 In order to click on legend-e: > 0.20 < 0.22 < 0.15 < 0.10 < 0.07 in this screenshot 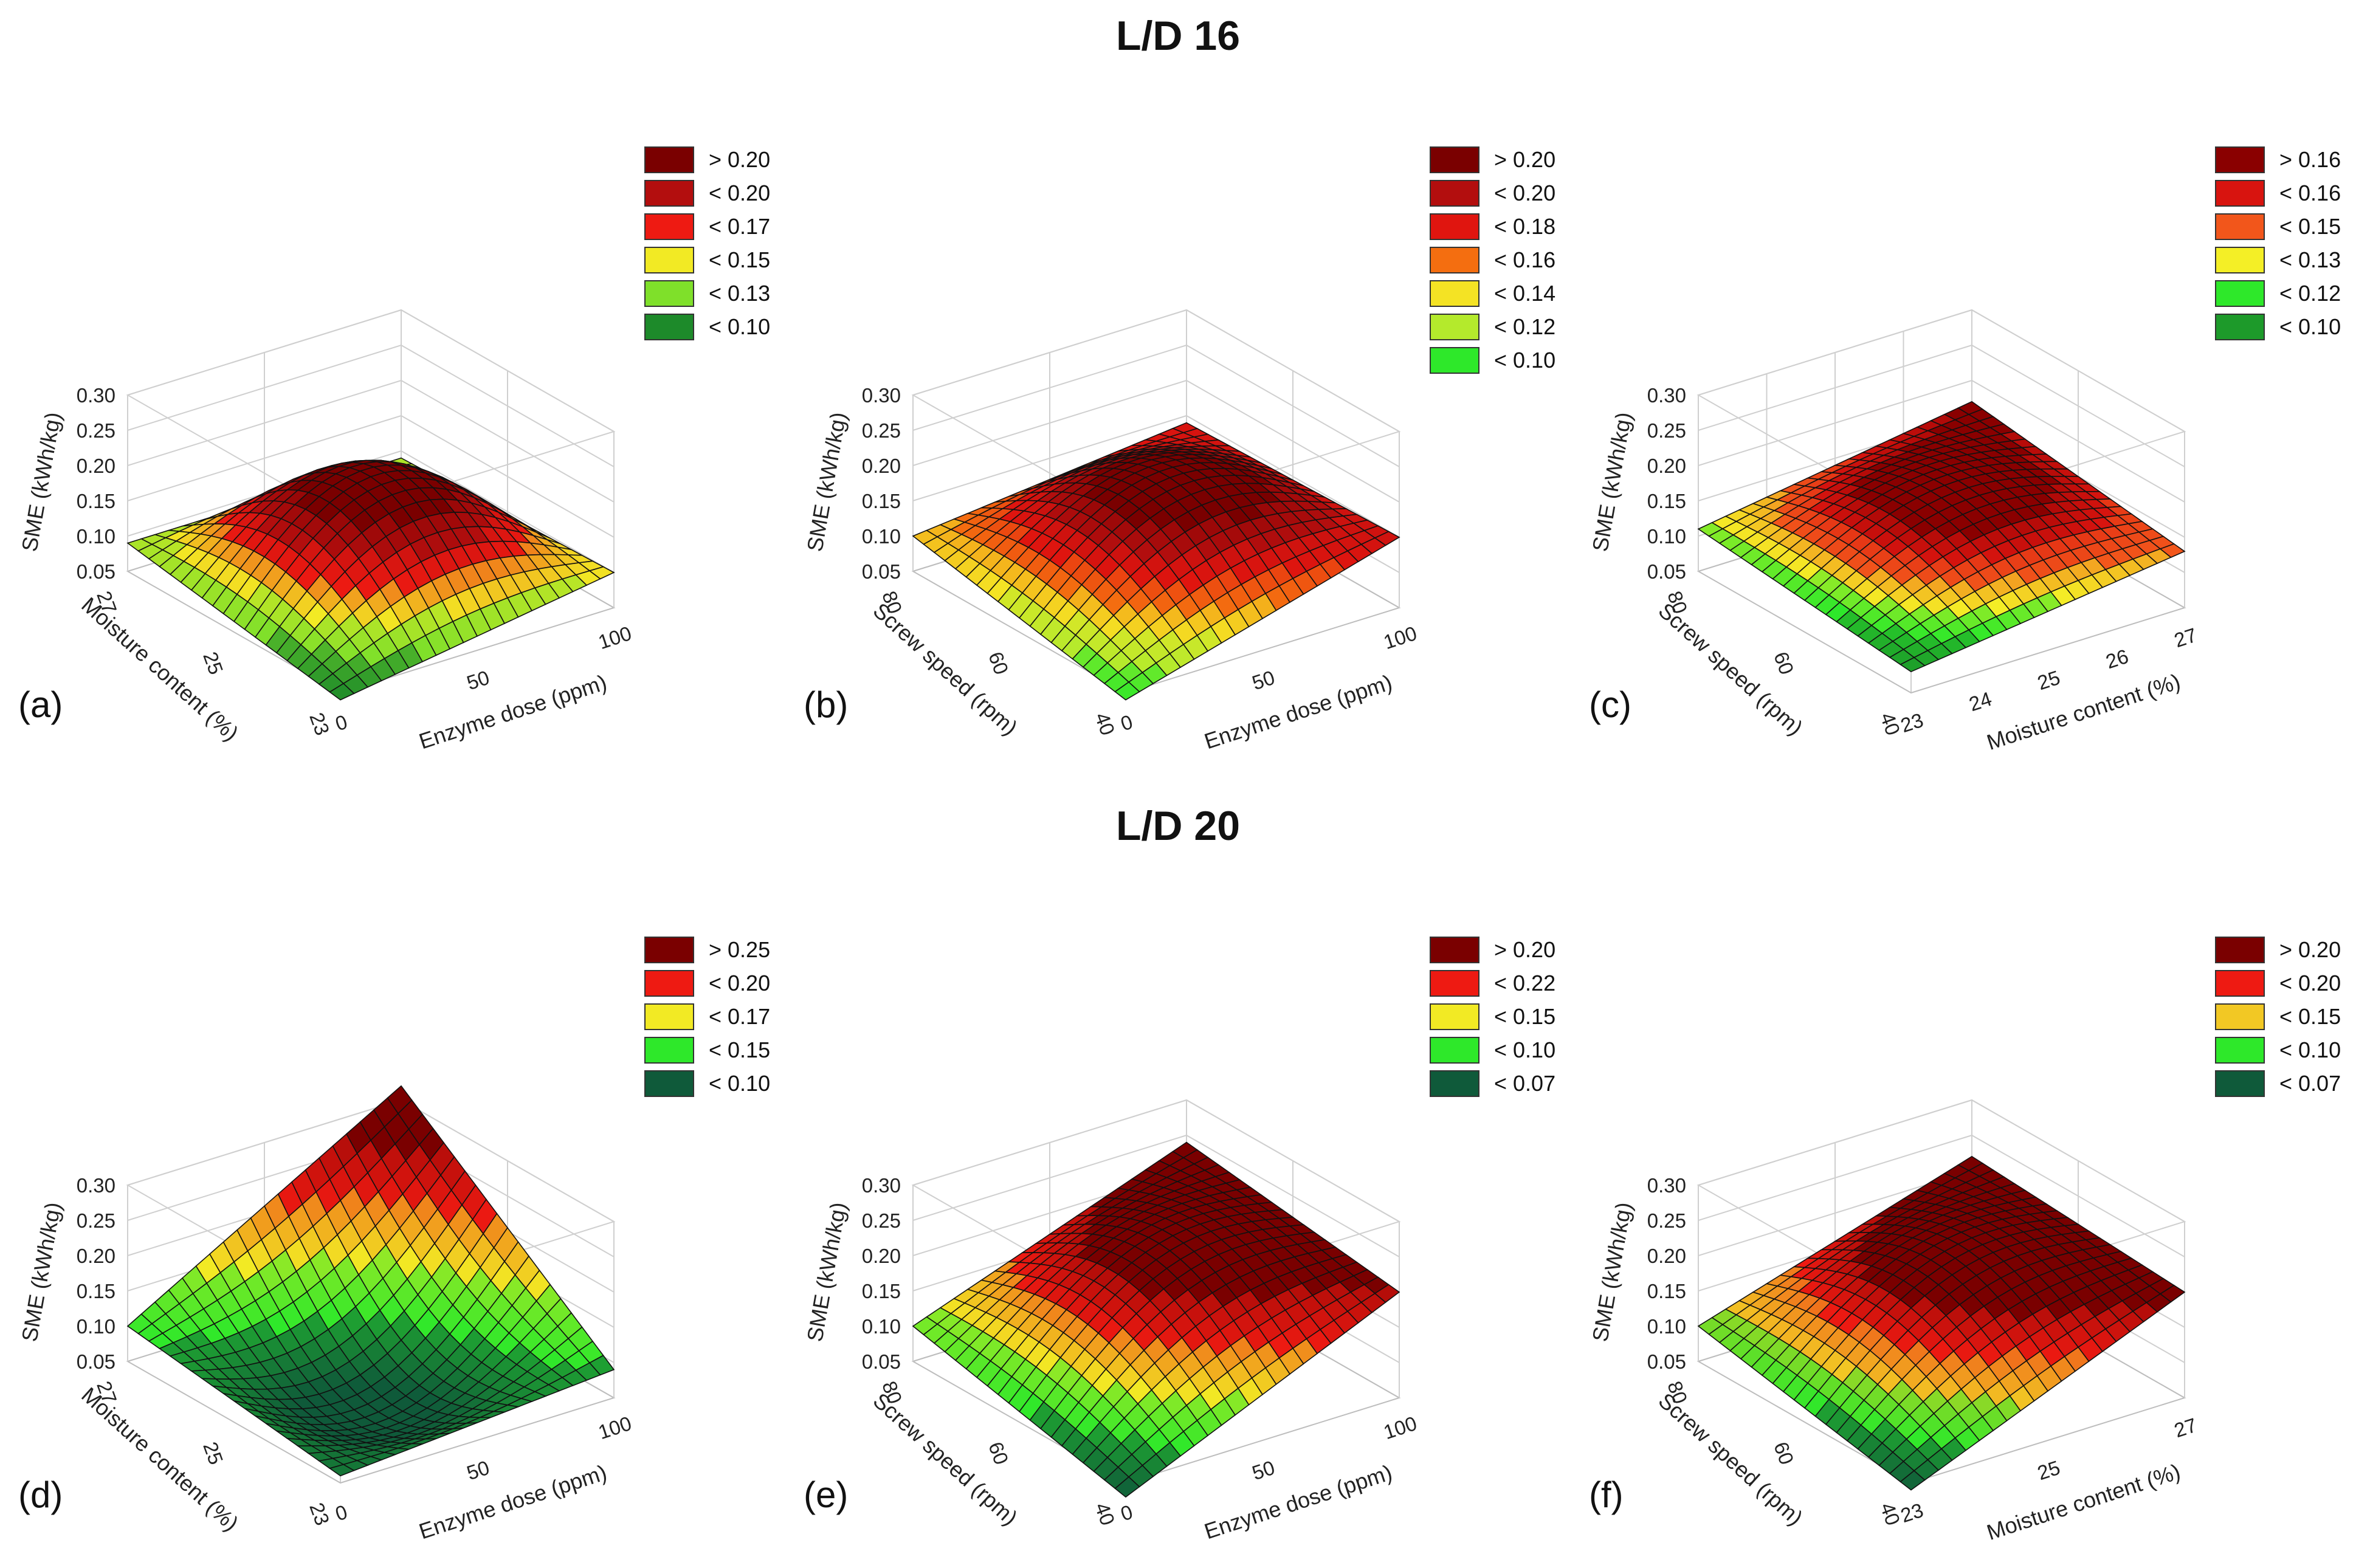, I will do `click(1492, 1016)`.